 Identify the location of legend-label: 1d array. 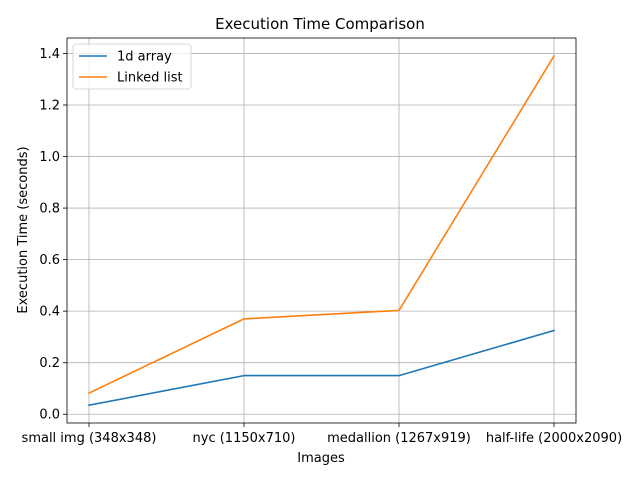
(144, 57).